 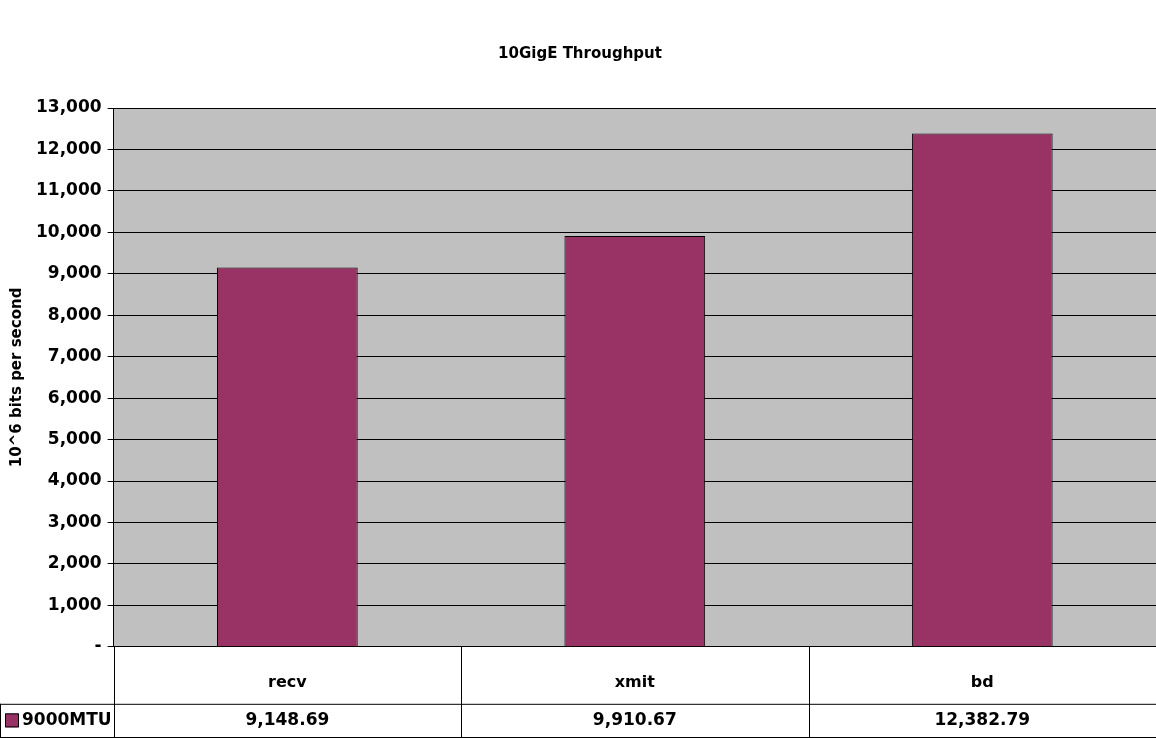 What do you see at coordinates (74, 562) in the screenshot?
I see `y-tick-label: 2,000` at bounding box center [74, 562].